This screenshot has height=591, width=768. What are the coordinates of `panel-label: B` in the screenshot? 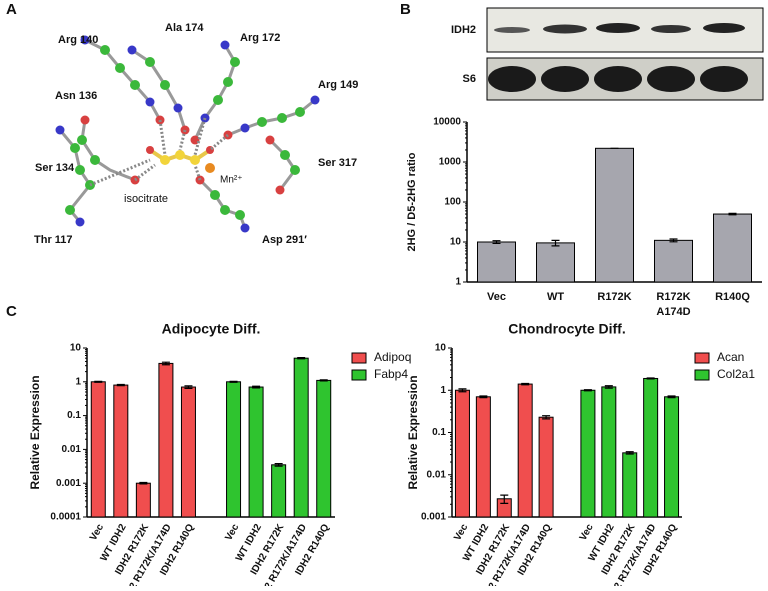 It's located at (405, 9).